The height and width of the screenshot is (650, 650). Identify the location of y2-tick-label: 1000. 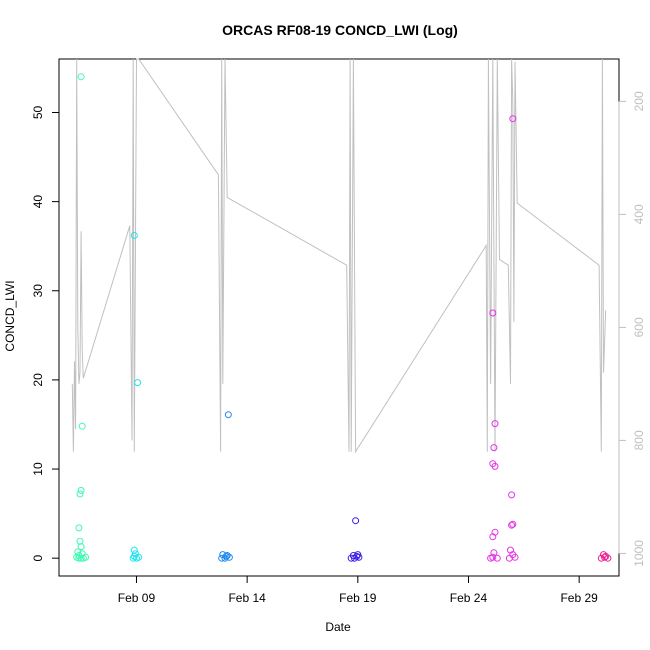
(639, 553).